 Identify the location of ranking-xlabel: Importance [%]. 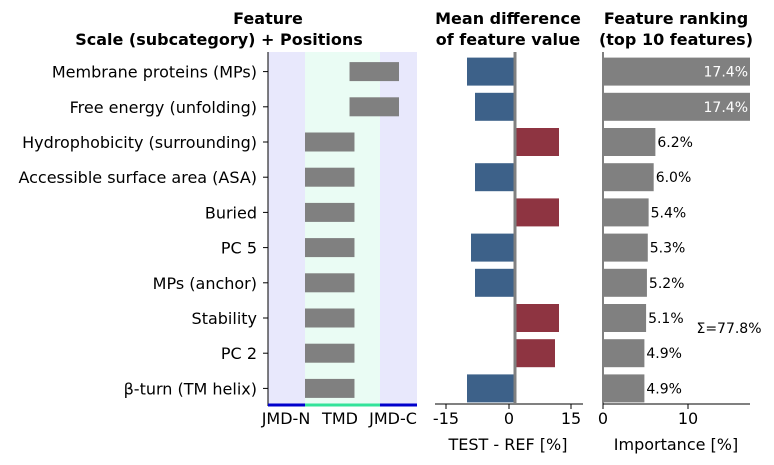
(676, 444).